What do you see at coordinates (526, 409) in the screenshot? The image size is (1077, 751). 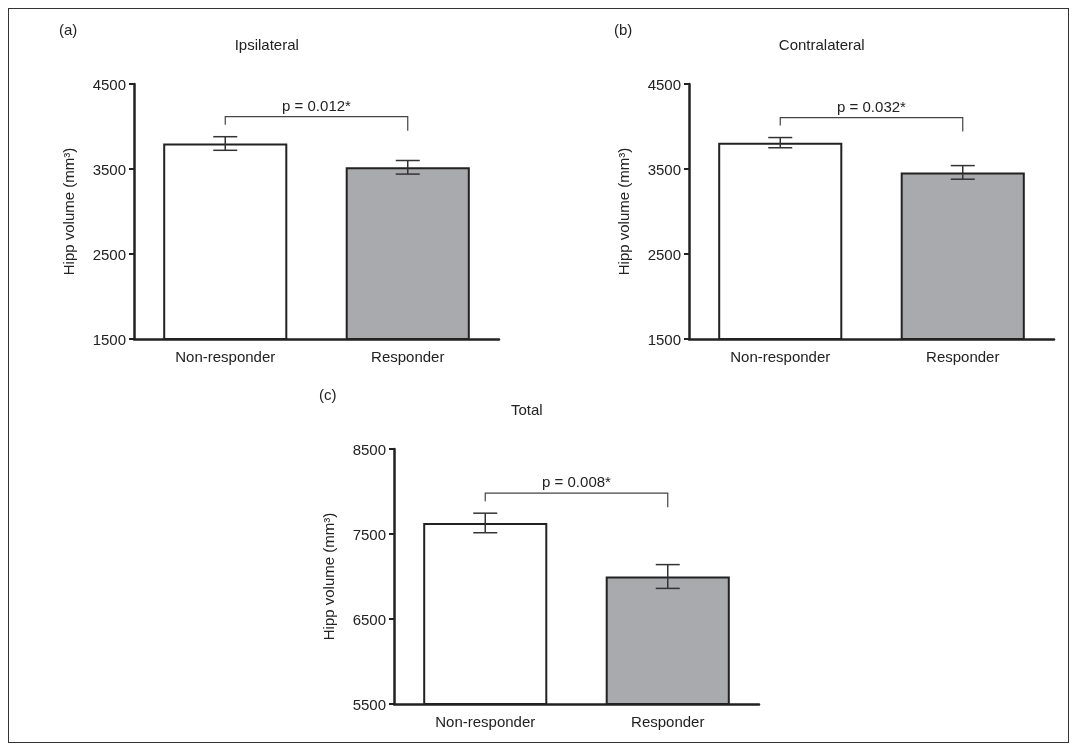 I see `chart-title: Total` at bounding box center [526, 409].